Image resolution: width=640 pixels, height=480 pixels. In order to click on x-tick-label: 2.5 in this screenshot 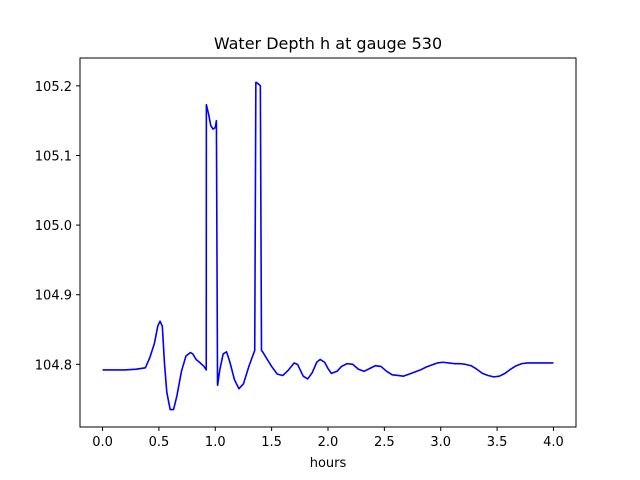, I will do `click(384, 442)`.